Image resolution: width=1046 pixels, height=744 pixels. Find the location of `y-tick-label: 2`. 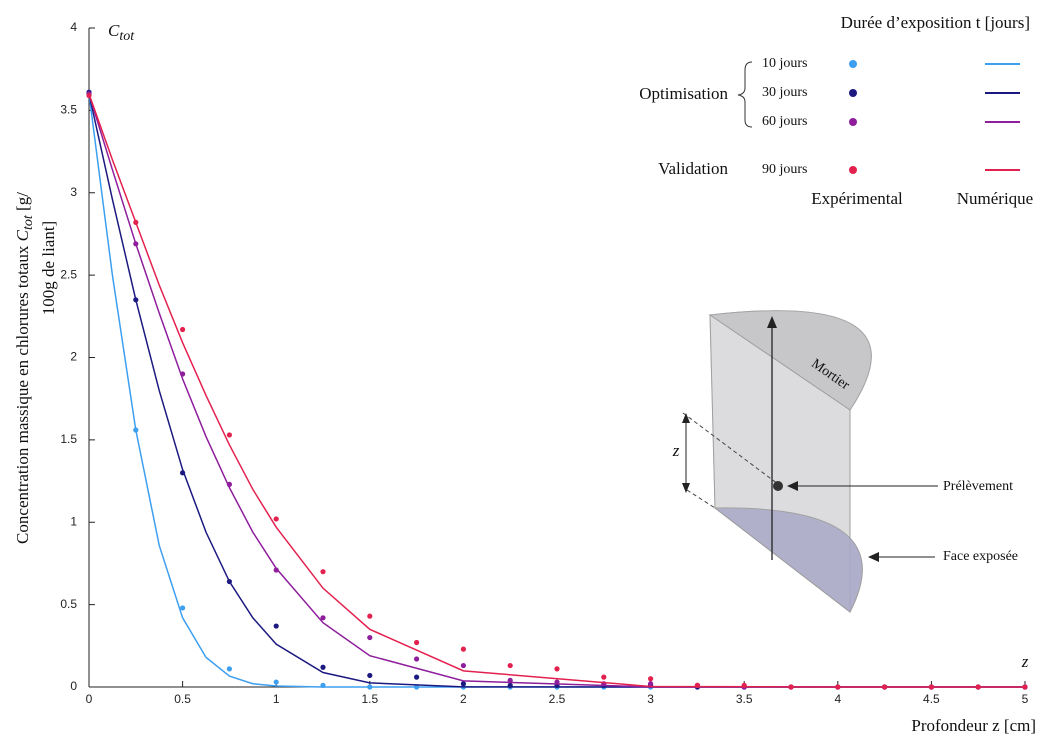

y-tick-label: 2 is located at coordinates (73, 357).